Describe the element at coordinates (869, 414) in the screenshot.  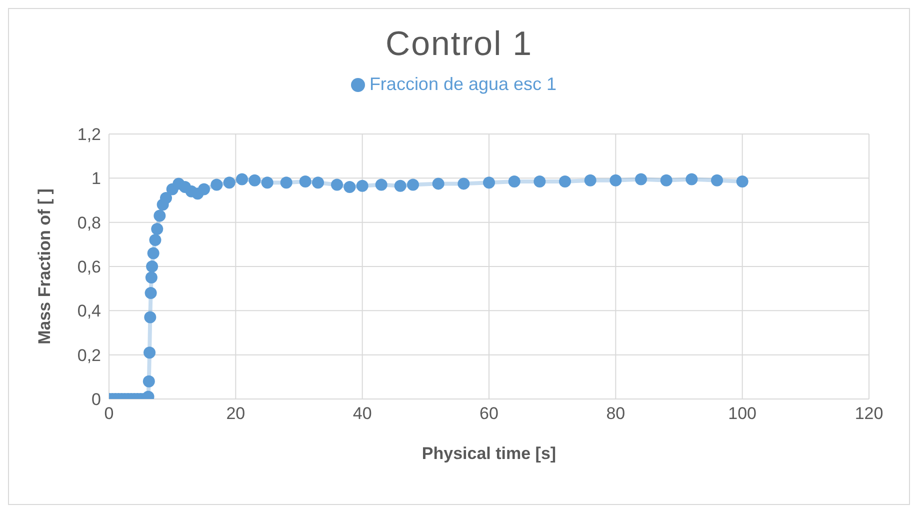
I see `x-tick-label: 120` at that location.